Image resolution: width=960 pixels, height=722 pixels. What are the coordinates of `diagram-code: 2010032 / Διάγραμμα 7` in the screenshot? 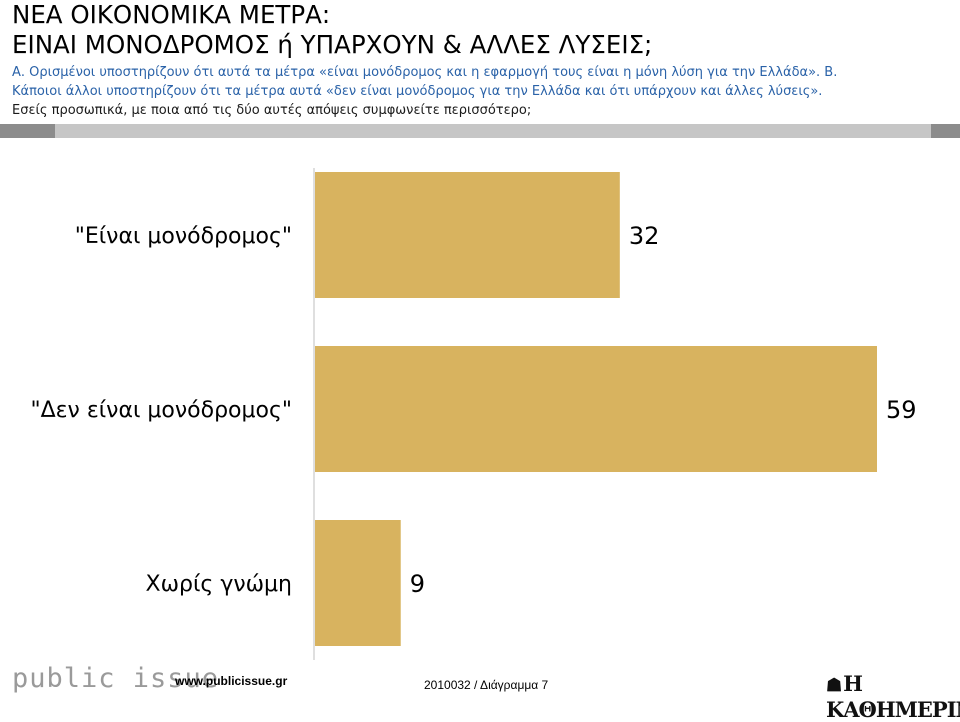 It's located at (486, 685).